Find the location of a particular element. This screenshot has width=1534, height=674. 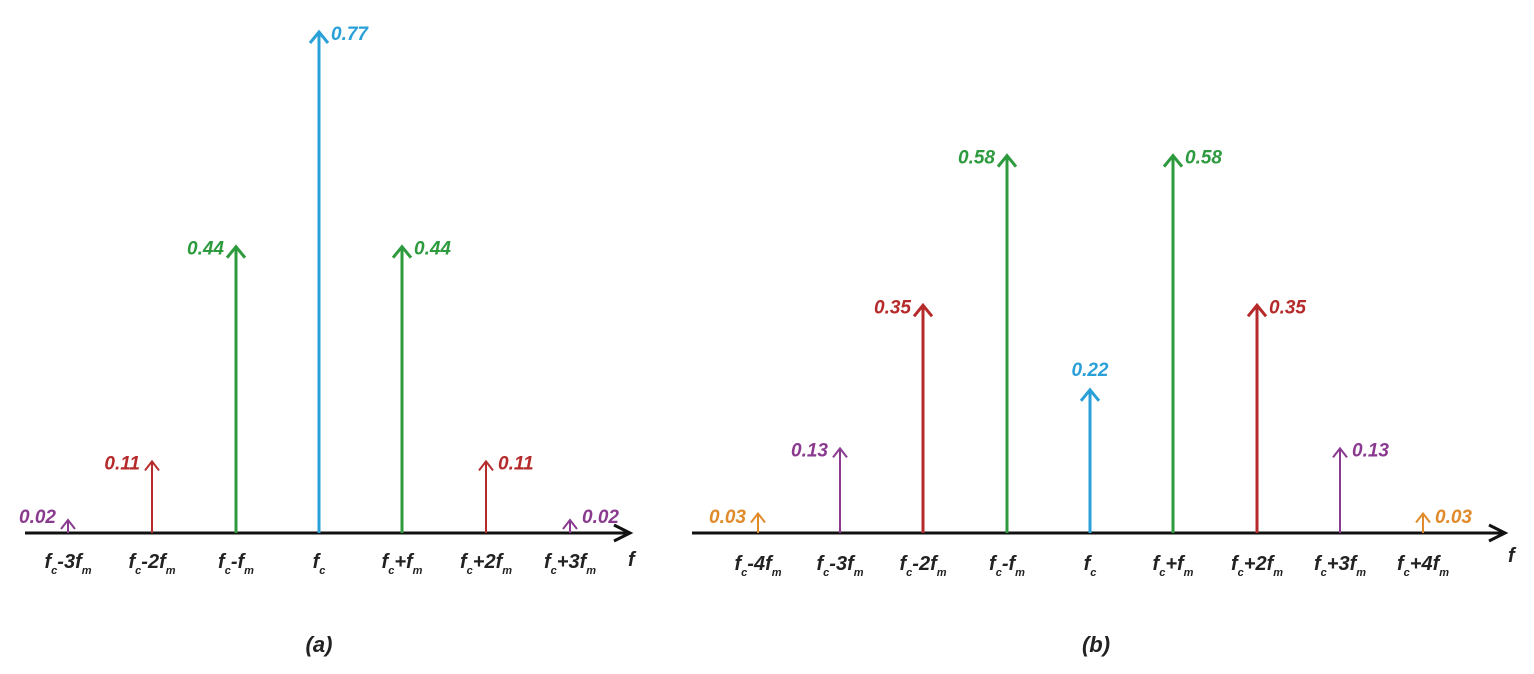

panel-caption: (b) is located at coordinates (1096, 644).